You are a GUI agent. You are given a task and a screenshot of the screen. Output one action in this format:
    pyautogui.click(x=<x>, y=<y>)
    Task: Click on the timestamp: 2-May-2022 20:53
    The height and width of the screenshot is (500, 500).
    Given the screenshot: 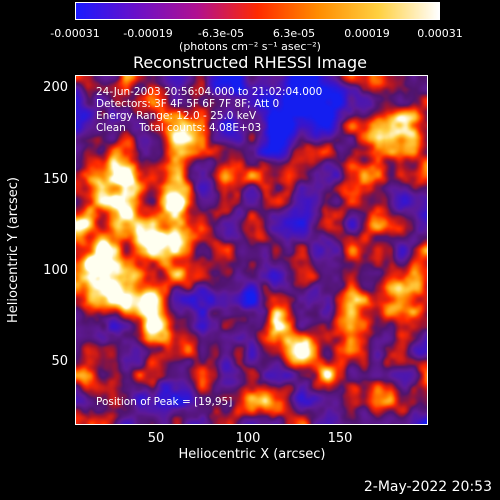 What is the action you would take?
    pyautogui.click(x=427, y=487)
    